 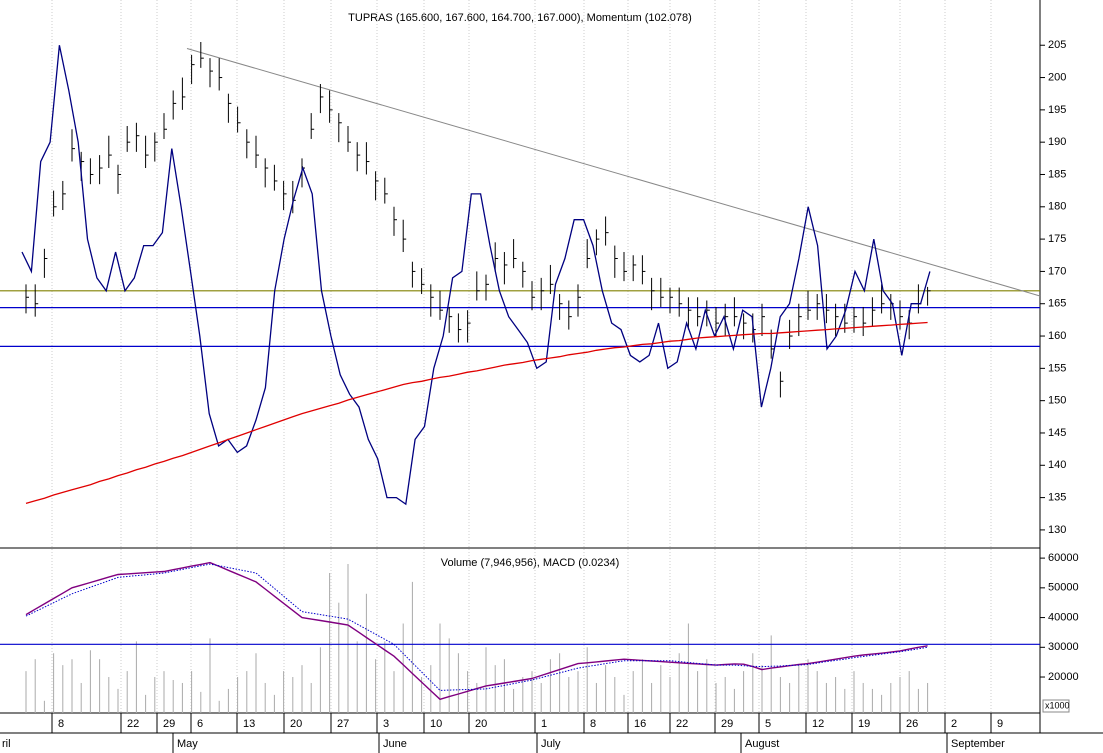 What do you see at coordinates (343, 724) in the screenshot?
I see `week-label: 27` at bounding box center [343, 724].